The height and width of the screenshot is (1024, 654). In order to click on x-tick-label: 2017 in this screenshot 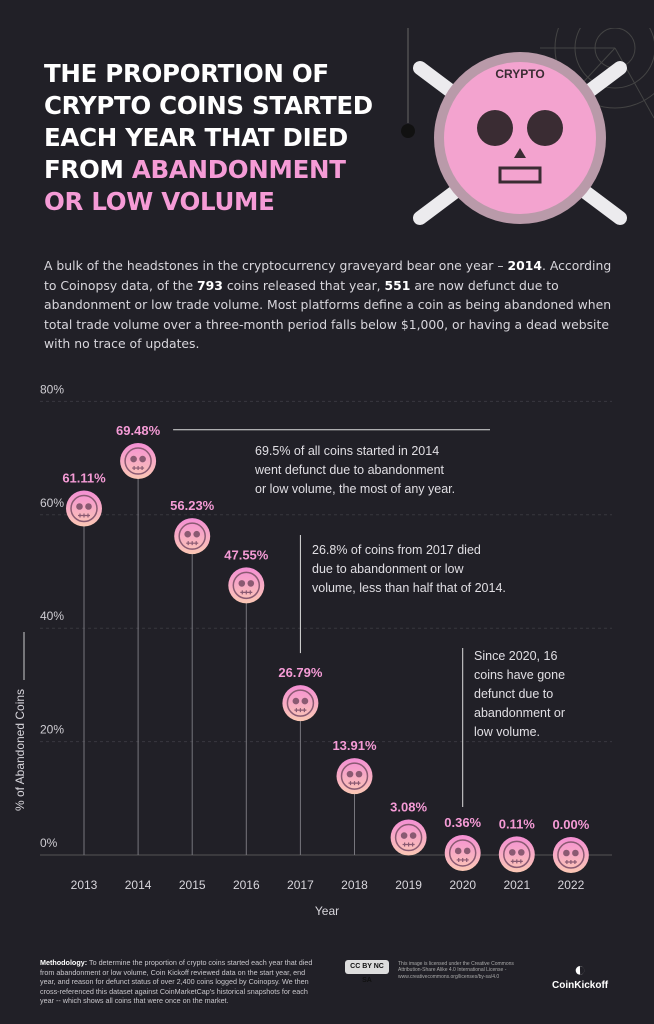, I will do `click(300, 885)`.